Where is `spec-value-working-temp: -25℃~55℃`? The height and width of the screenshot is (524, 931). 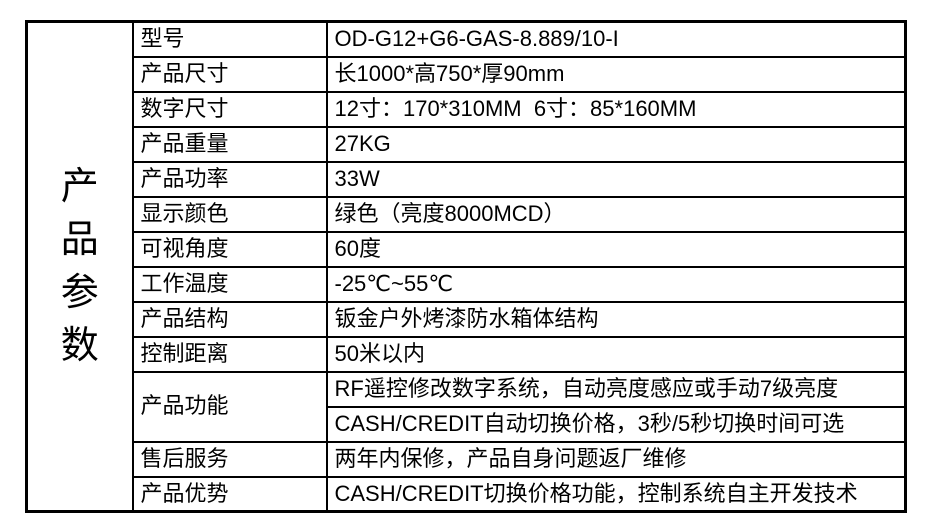 spec-value-working-temp: -25℃~55℃ is located at coordinates (616, 284).